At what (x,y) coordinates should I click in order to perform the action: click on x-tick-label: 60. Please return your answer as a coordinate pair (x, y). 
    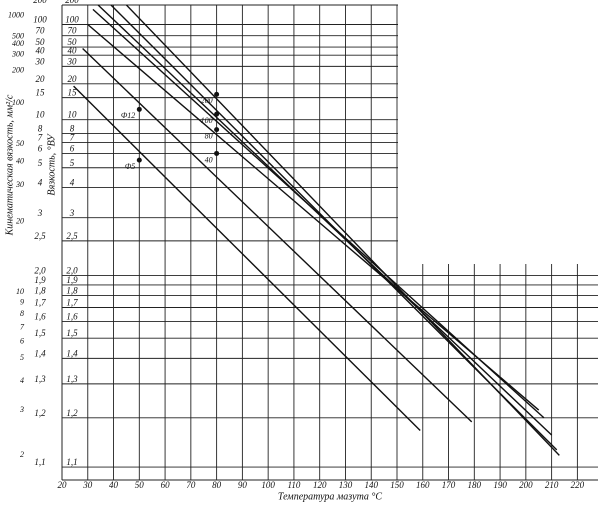
    Looking at the image, I should click on (166, 485).